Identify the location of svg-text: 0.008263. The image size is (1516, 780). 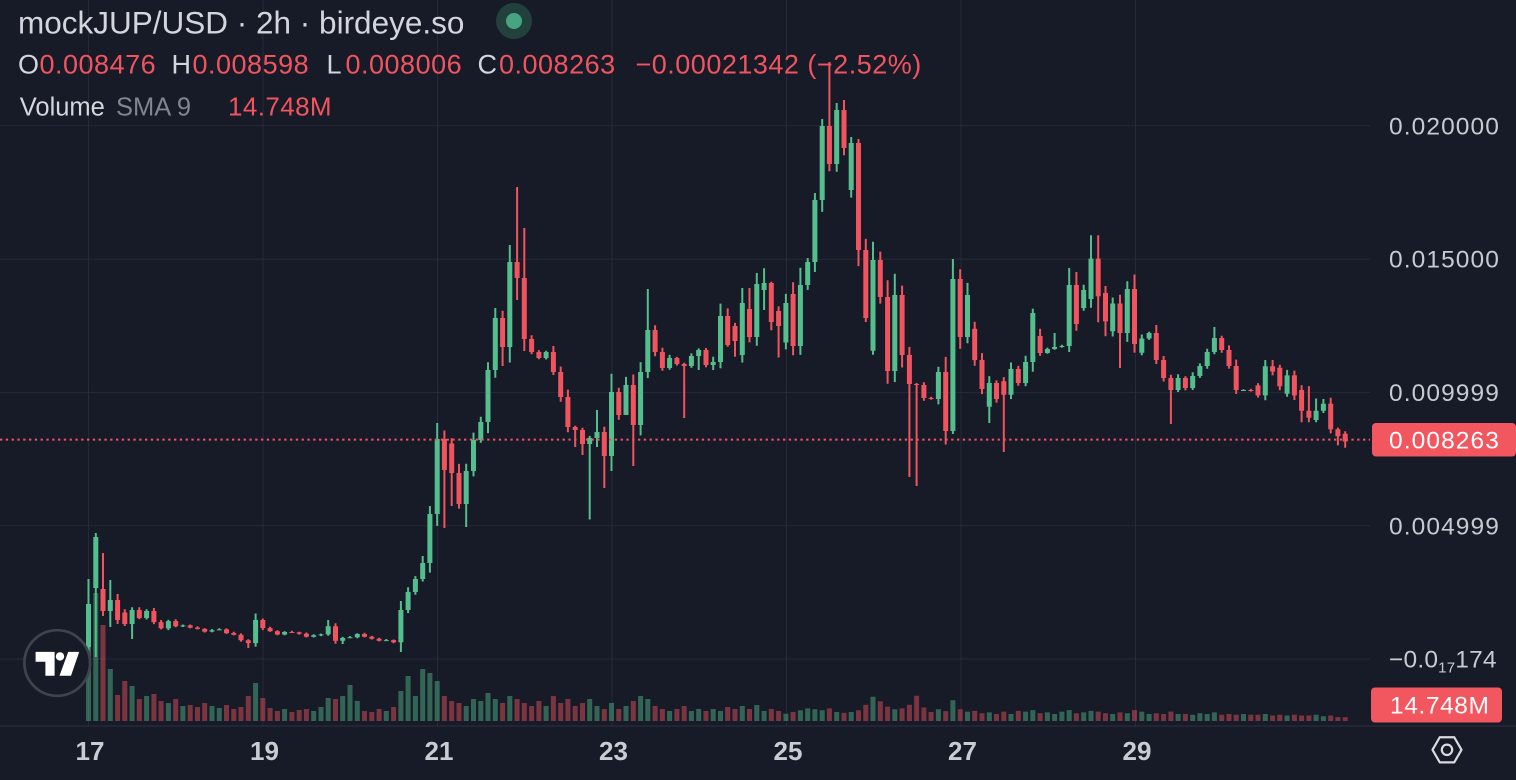
(1444, 440).